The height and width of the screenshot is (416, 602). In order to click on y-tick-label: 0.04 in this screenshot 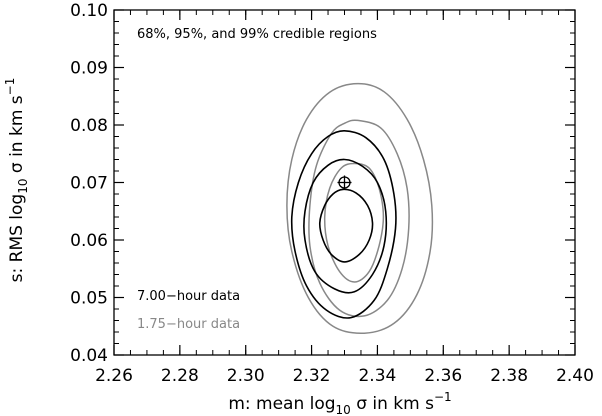, I will do `click(89, 356)`.